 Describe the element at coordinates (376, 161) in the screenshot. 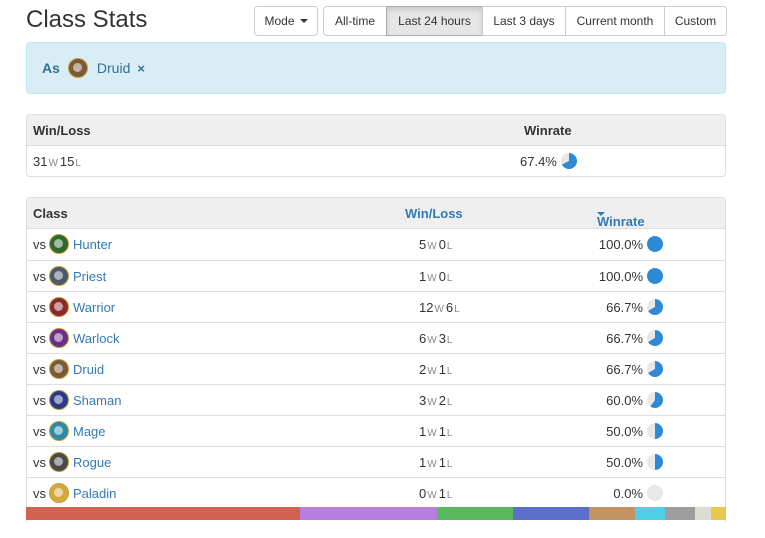

I see `summary-row: 31 W 15 L 67.4%` at that location.